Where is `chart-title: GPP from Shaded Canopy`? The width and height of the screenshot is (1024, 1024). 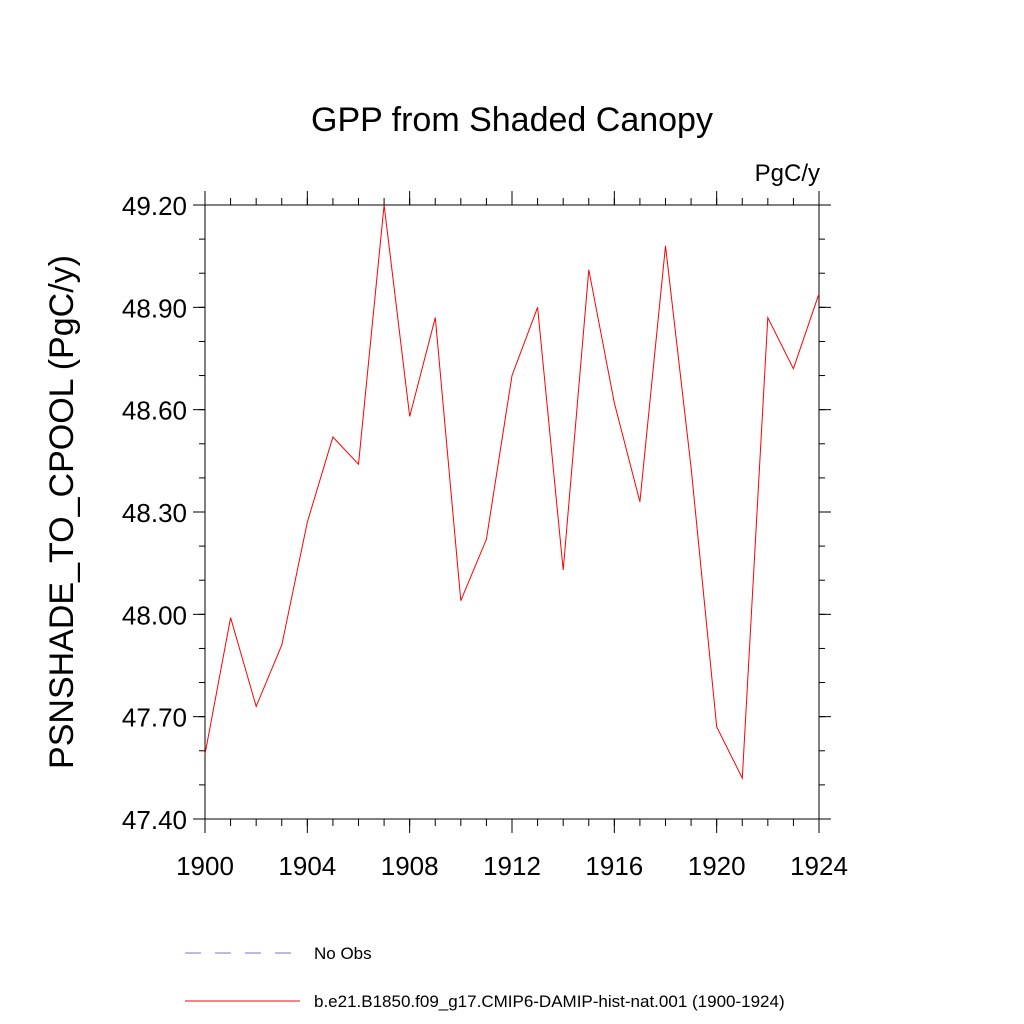
chart-title: GPP from Shaded Canopy is located at coordinates (512, 120).